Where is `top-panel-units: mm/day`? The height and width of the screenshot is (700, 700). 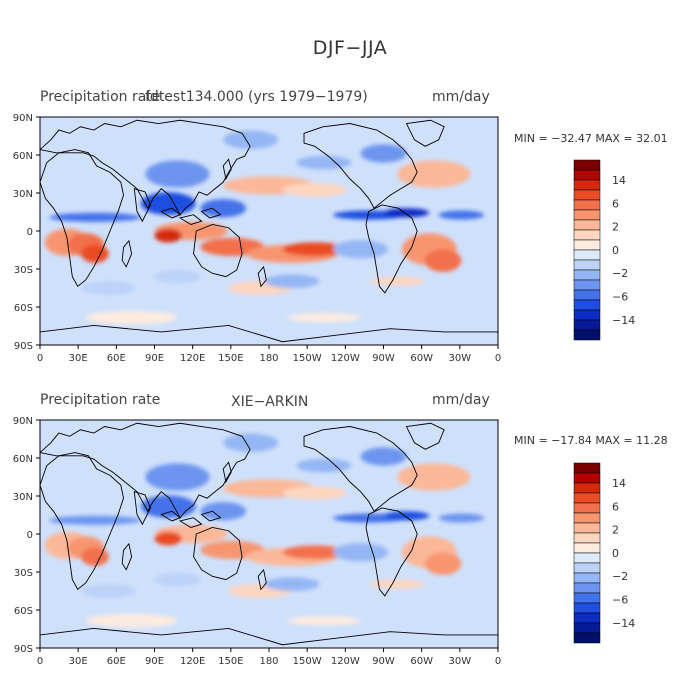 top-panel-units: mm/day is located at coordinates (461, 97).